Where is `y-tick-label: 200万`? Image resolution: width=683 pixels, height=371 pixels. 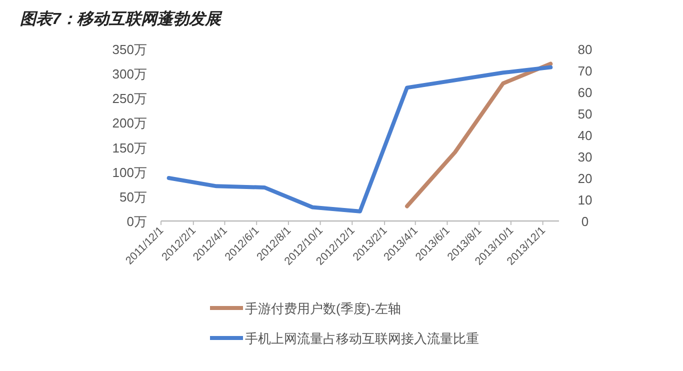 y-tick-label: 200万 is located at coordinates (129, 123).